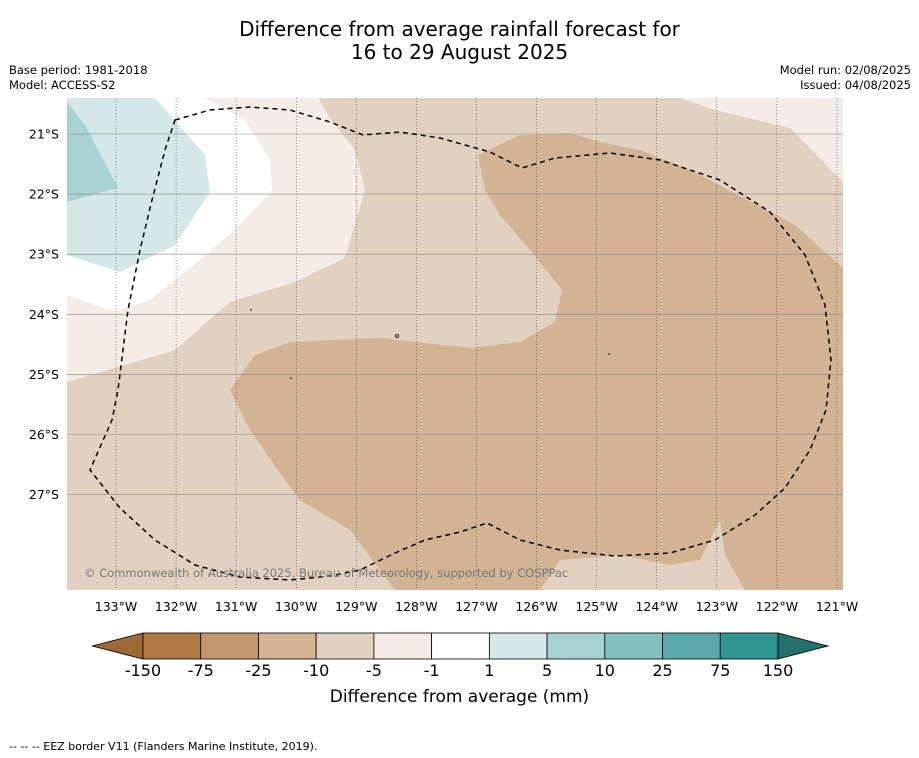  What do you see at coordinates (44, 494) in the screenshot?
I see `latitude-label: 27°S` at bounding box center [44, 494].